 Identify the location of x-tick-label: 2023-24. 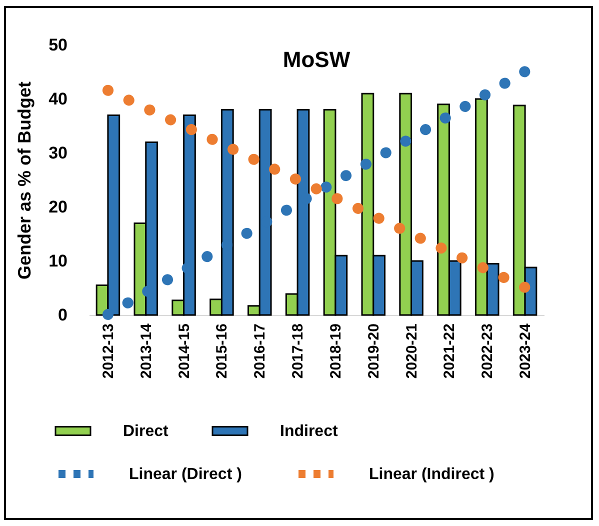
(525, 350).